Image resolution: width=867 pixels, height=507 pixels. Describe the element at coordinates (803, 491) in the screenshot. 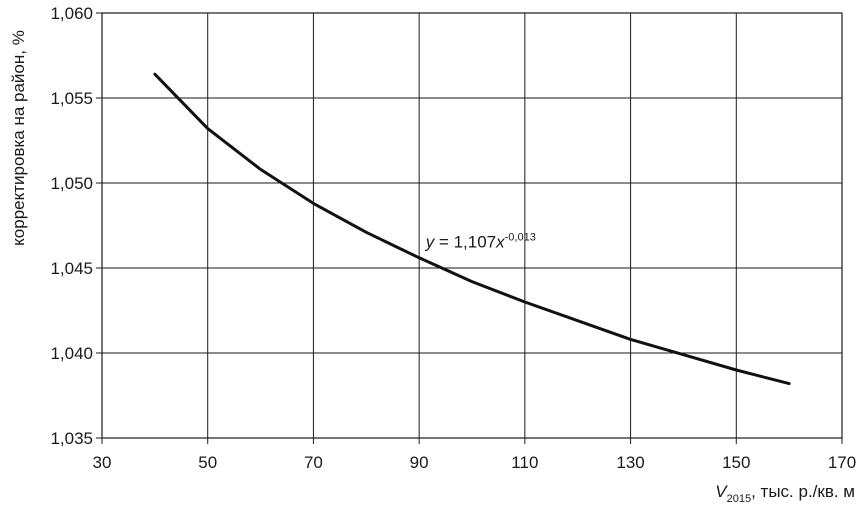

I see `x-axis-label-unit: , тыс. р./кв. м` at that location.